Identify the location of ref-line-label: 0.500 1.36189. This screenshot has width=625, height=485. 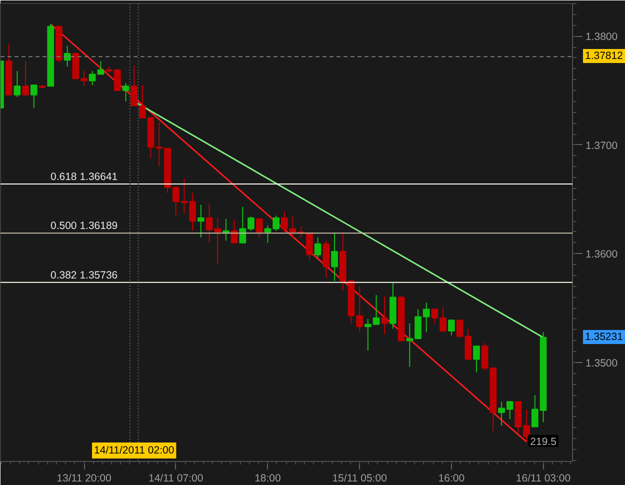
(84, 226).